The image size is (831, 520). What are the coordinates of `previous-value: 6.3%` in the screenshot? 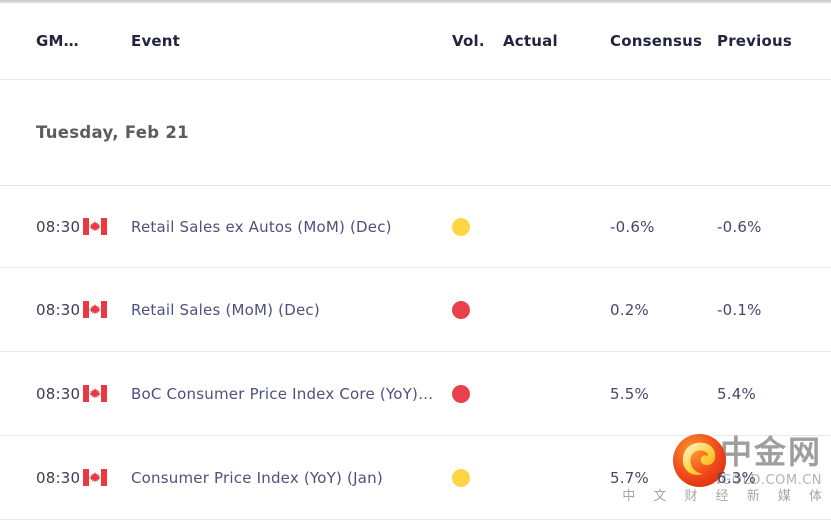 It's located at (736, 477).